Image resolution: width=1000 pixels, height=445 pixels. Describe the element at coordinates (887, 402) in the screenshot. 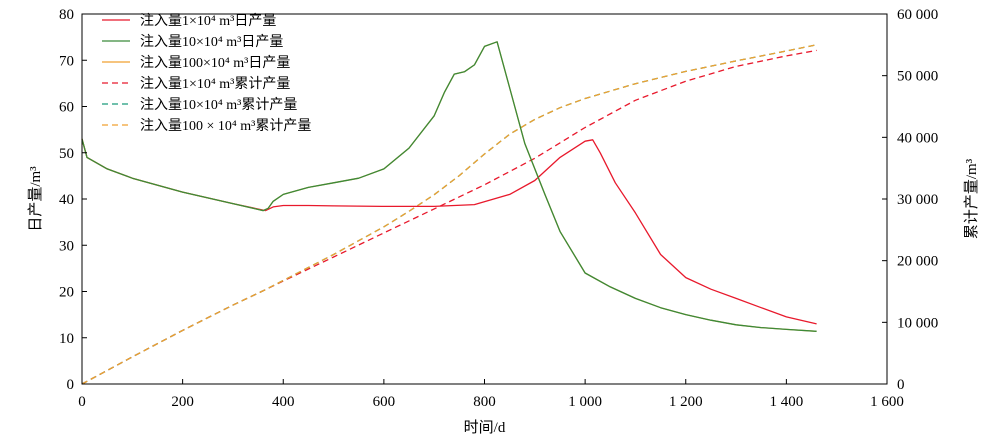

I see `x-tick-label: 1 600` at that location.